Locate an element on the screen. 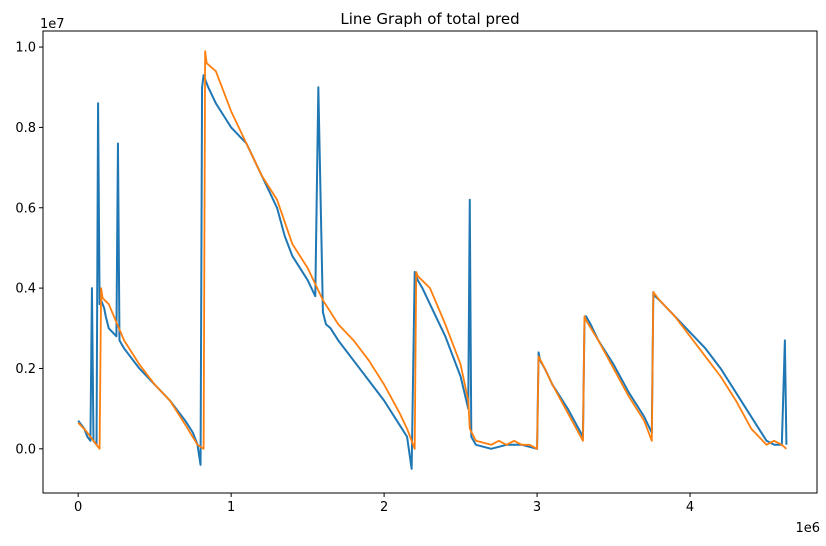 The width and height of the screenshot is (826, 546). y-tick-label: 0.4 is located at coordinates (25, 289).